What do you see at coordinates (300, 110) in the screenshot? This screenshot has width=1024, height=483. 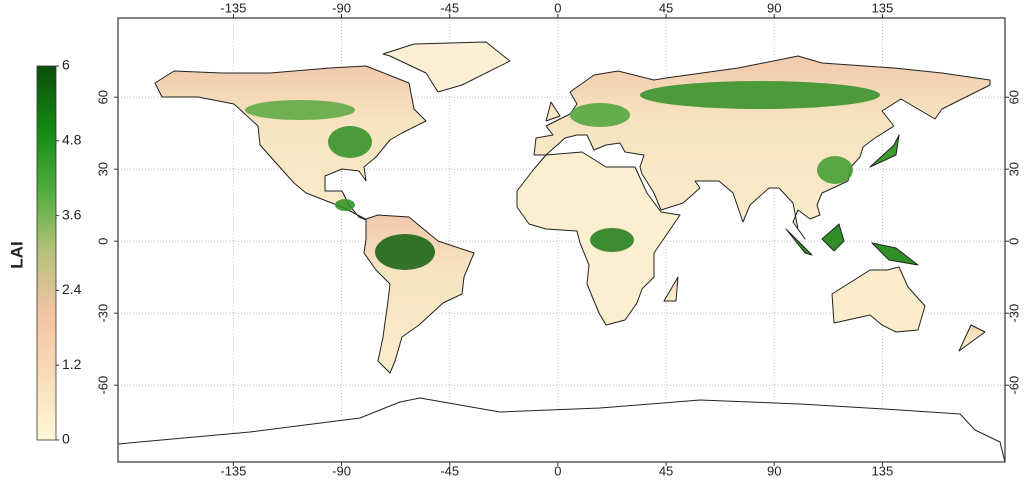 I see `canada-boreal` at bounding box center [300, 110].